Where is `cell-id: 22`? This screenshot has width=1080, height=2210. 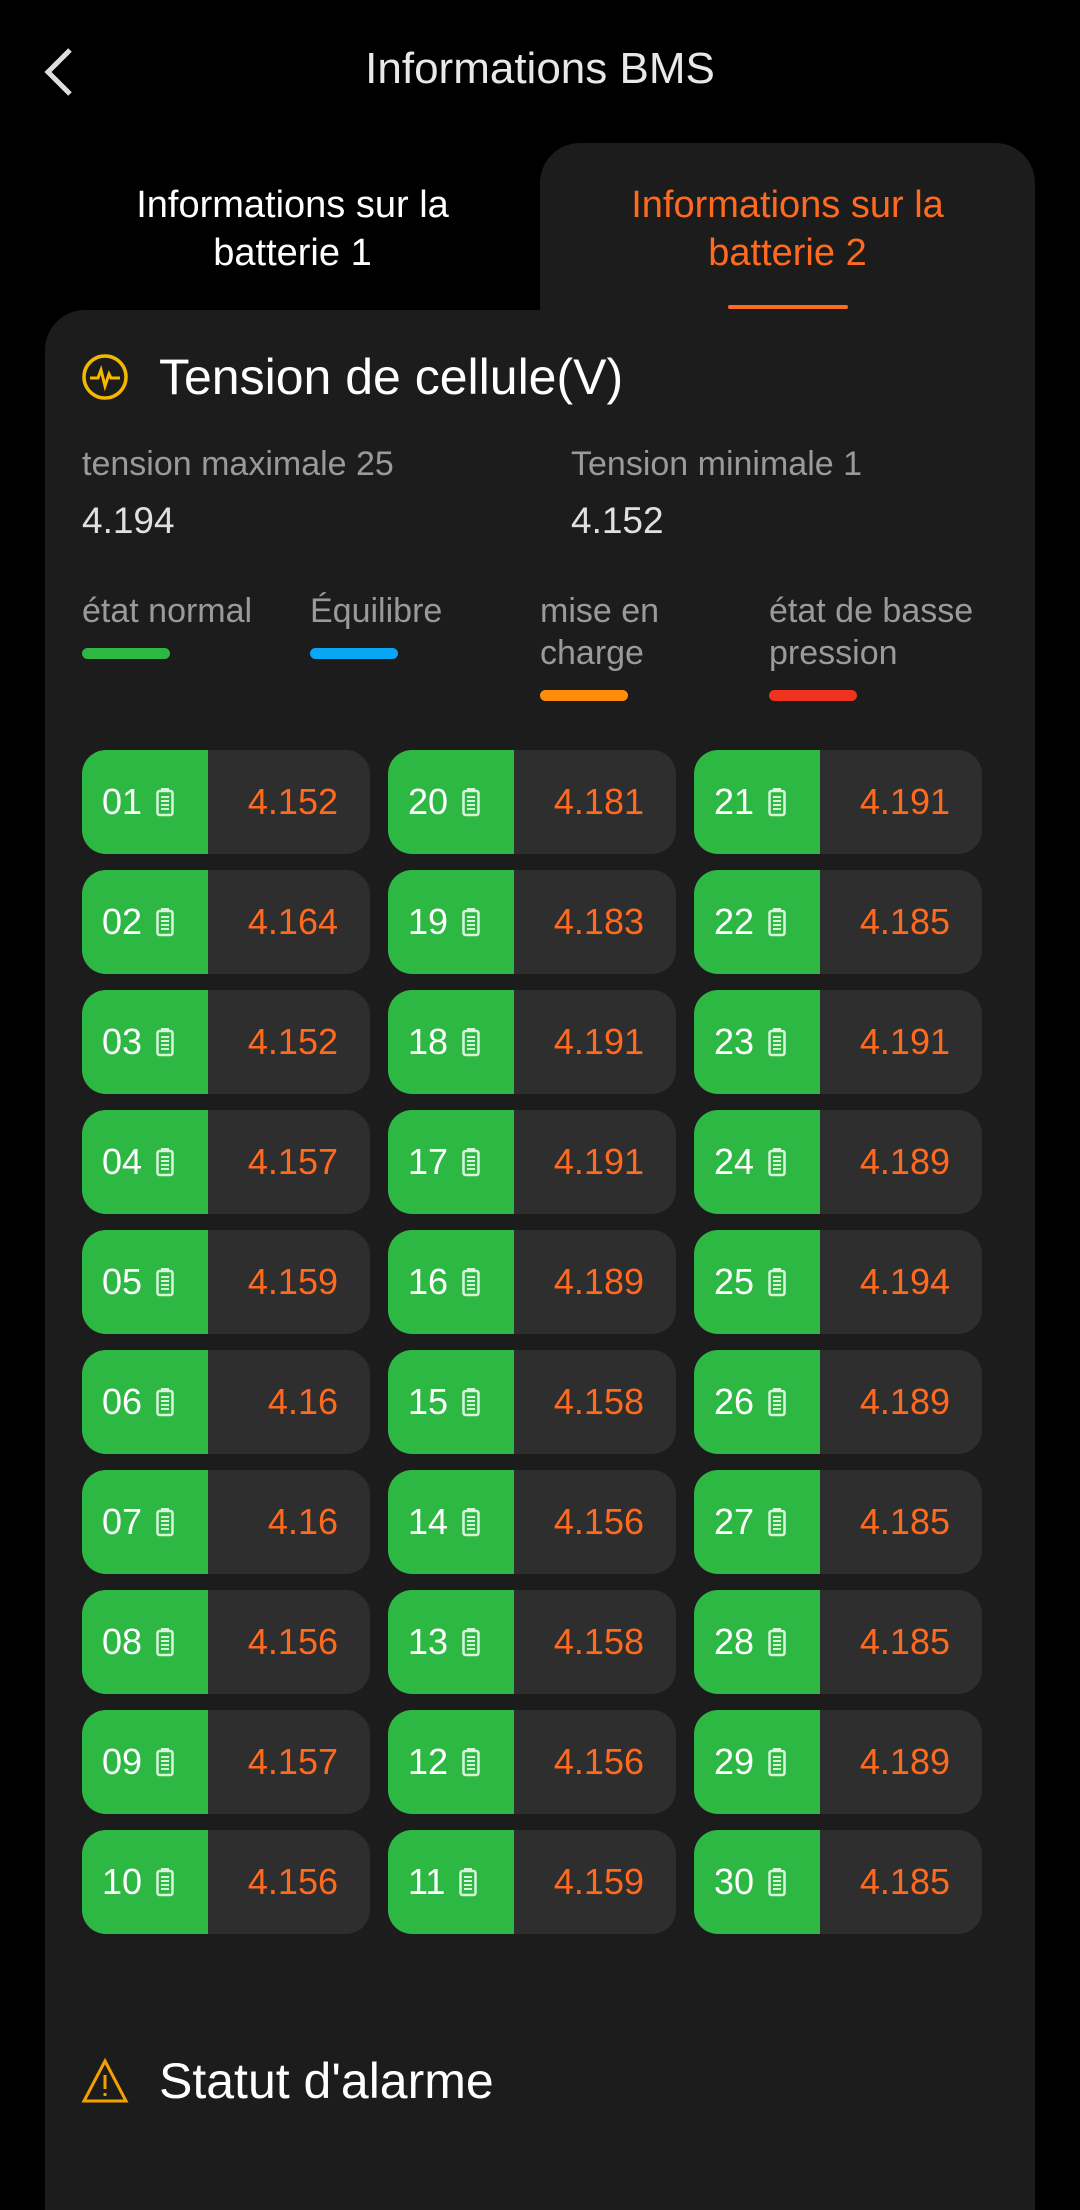 cell-id: 22 is located at coordinates (757, 922).